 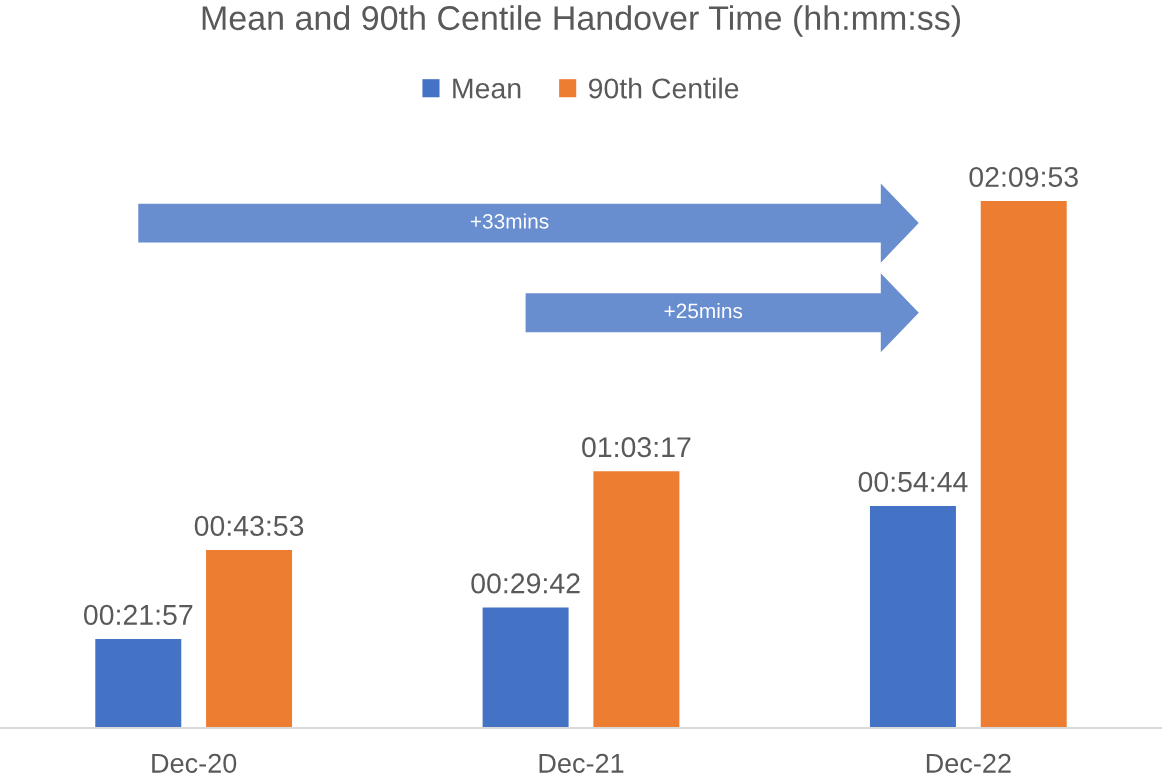 What do you see at coordinates (913, 481) in the screenshot?
I see `data-label: 00:54:44` at bounding box center [913, 481].